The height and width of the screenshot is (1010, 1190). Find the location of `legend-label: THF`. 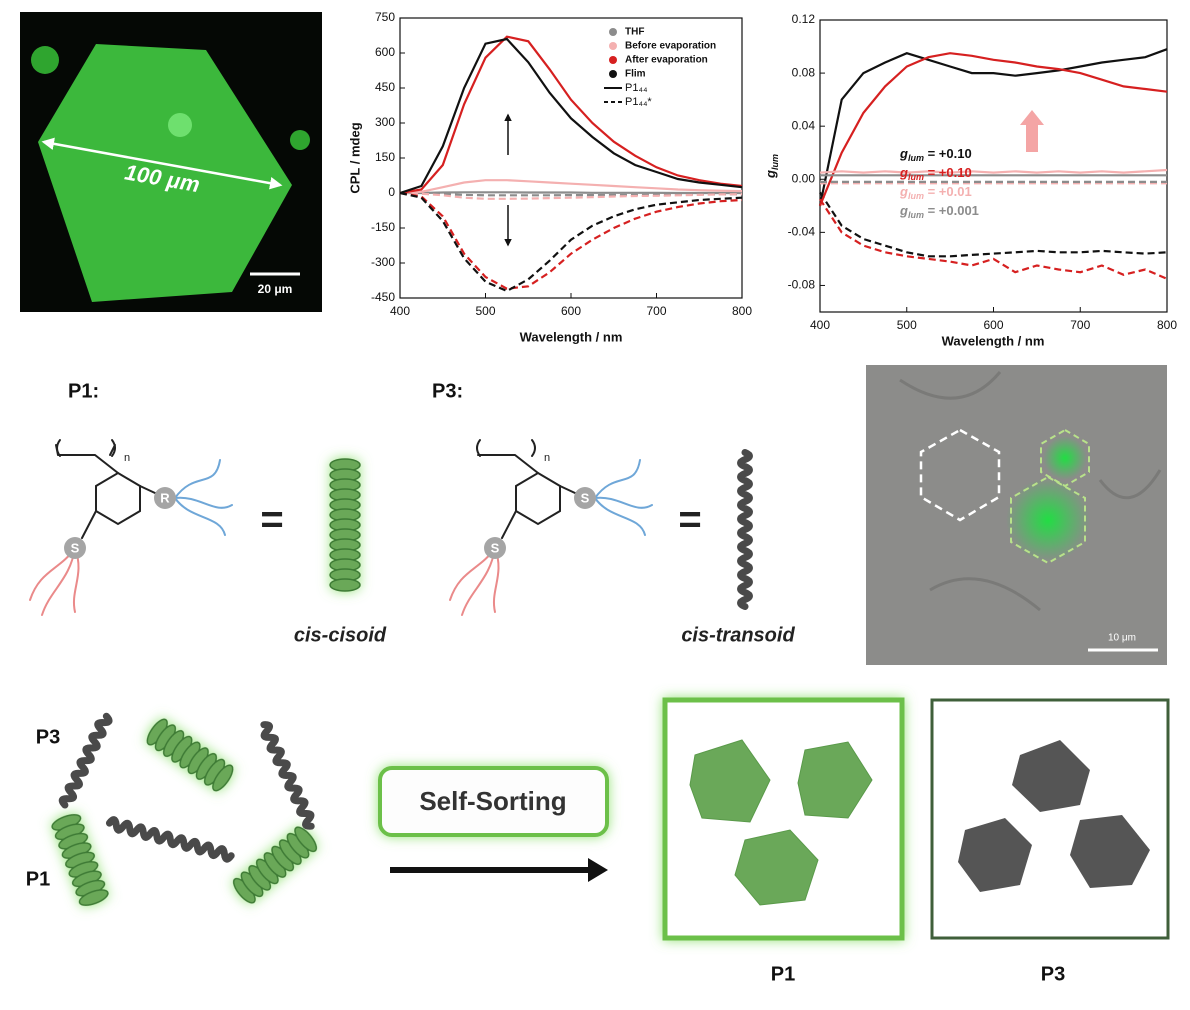

legend-label: THF is located at coordinates (634, 32).